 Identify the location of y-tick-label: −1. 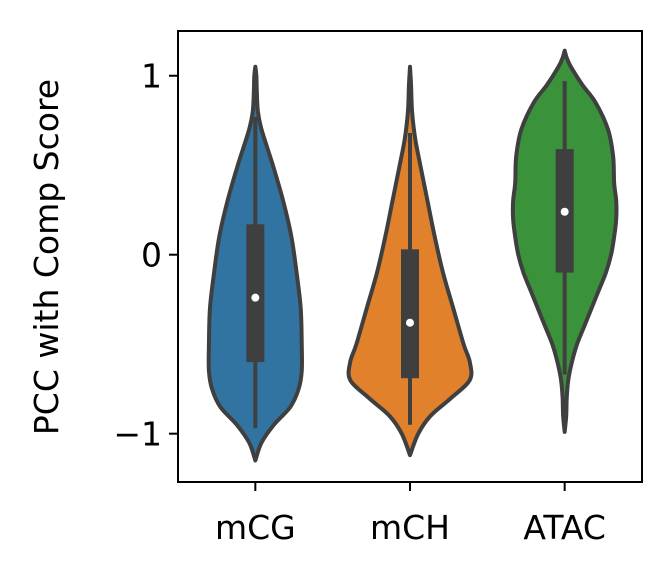
(137, 434).